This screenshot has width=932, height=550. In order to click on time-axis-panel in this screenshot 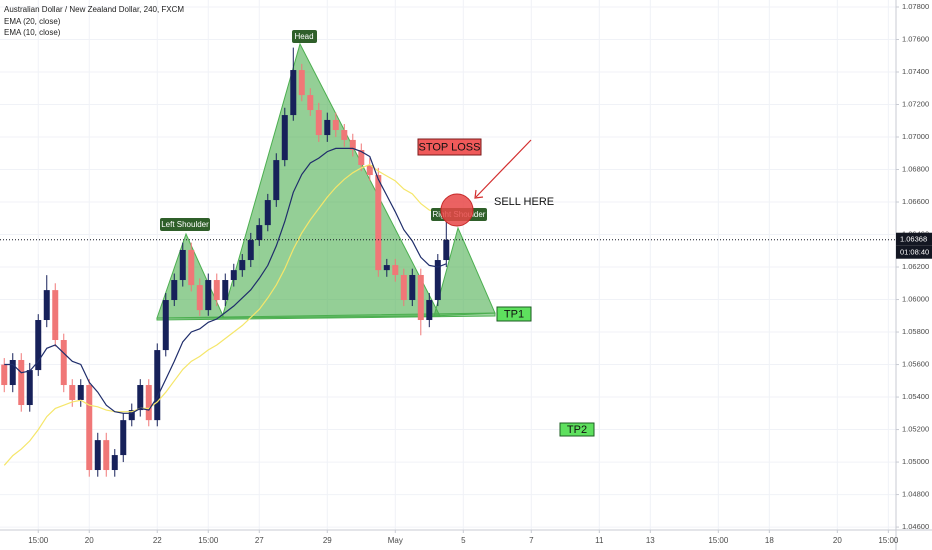, I will do `click(448, 540)`.